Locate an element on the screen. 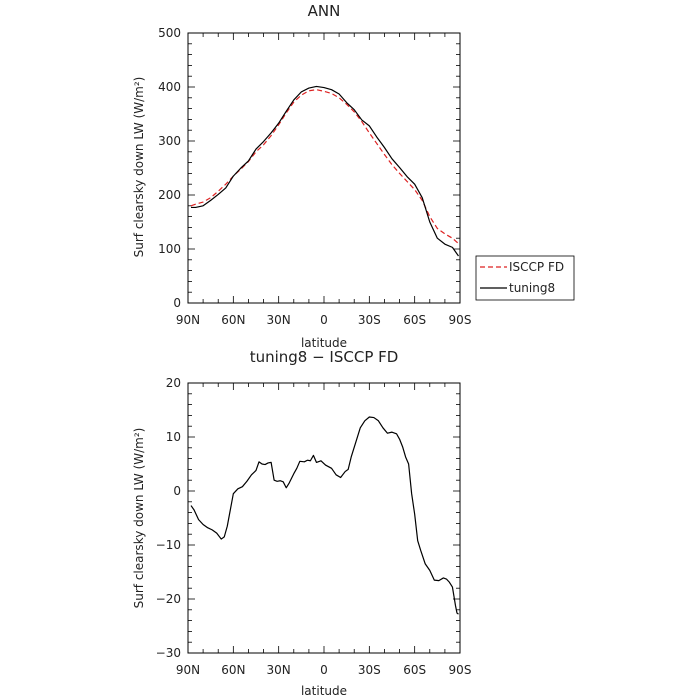 This screenshot has height=700, width=700. y-tick-label: 500 is located at coordinates (169, 33).